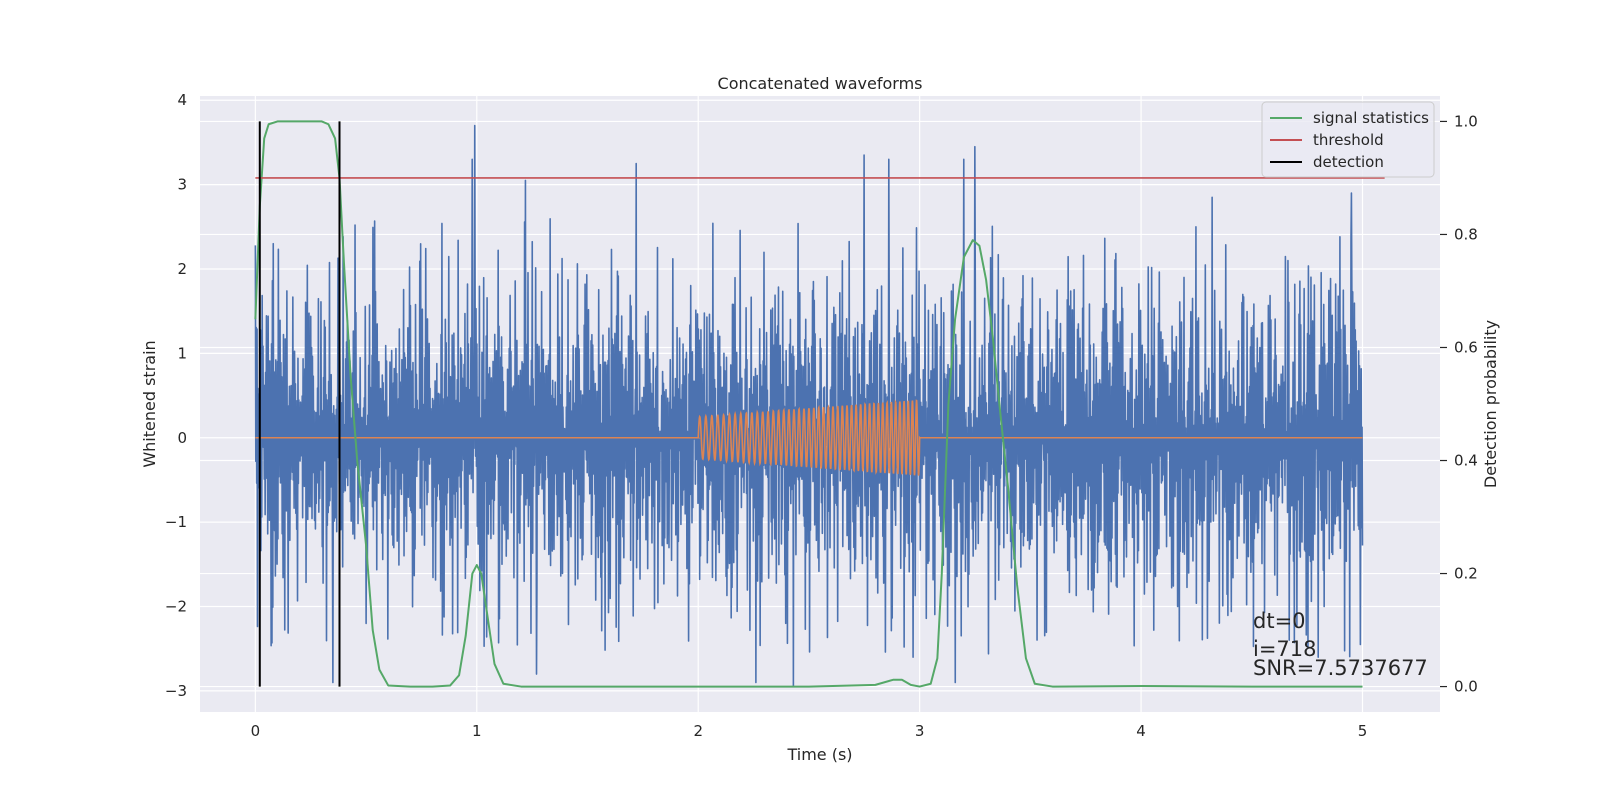 The image size is (1600, 800). Describe the element at coordinates (1285, 649) in the screenshot. I see `annotation-index: i=718` at that location.